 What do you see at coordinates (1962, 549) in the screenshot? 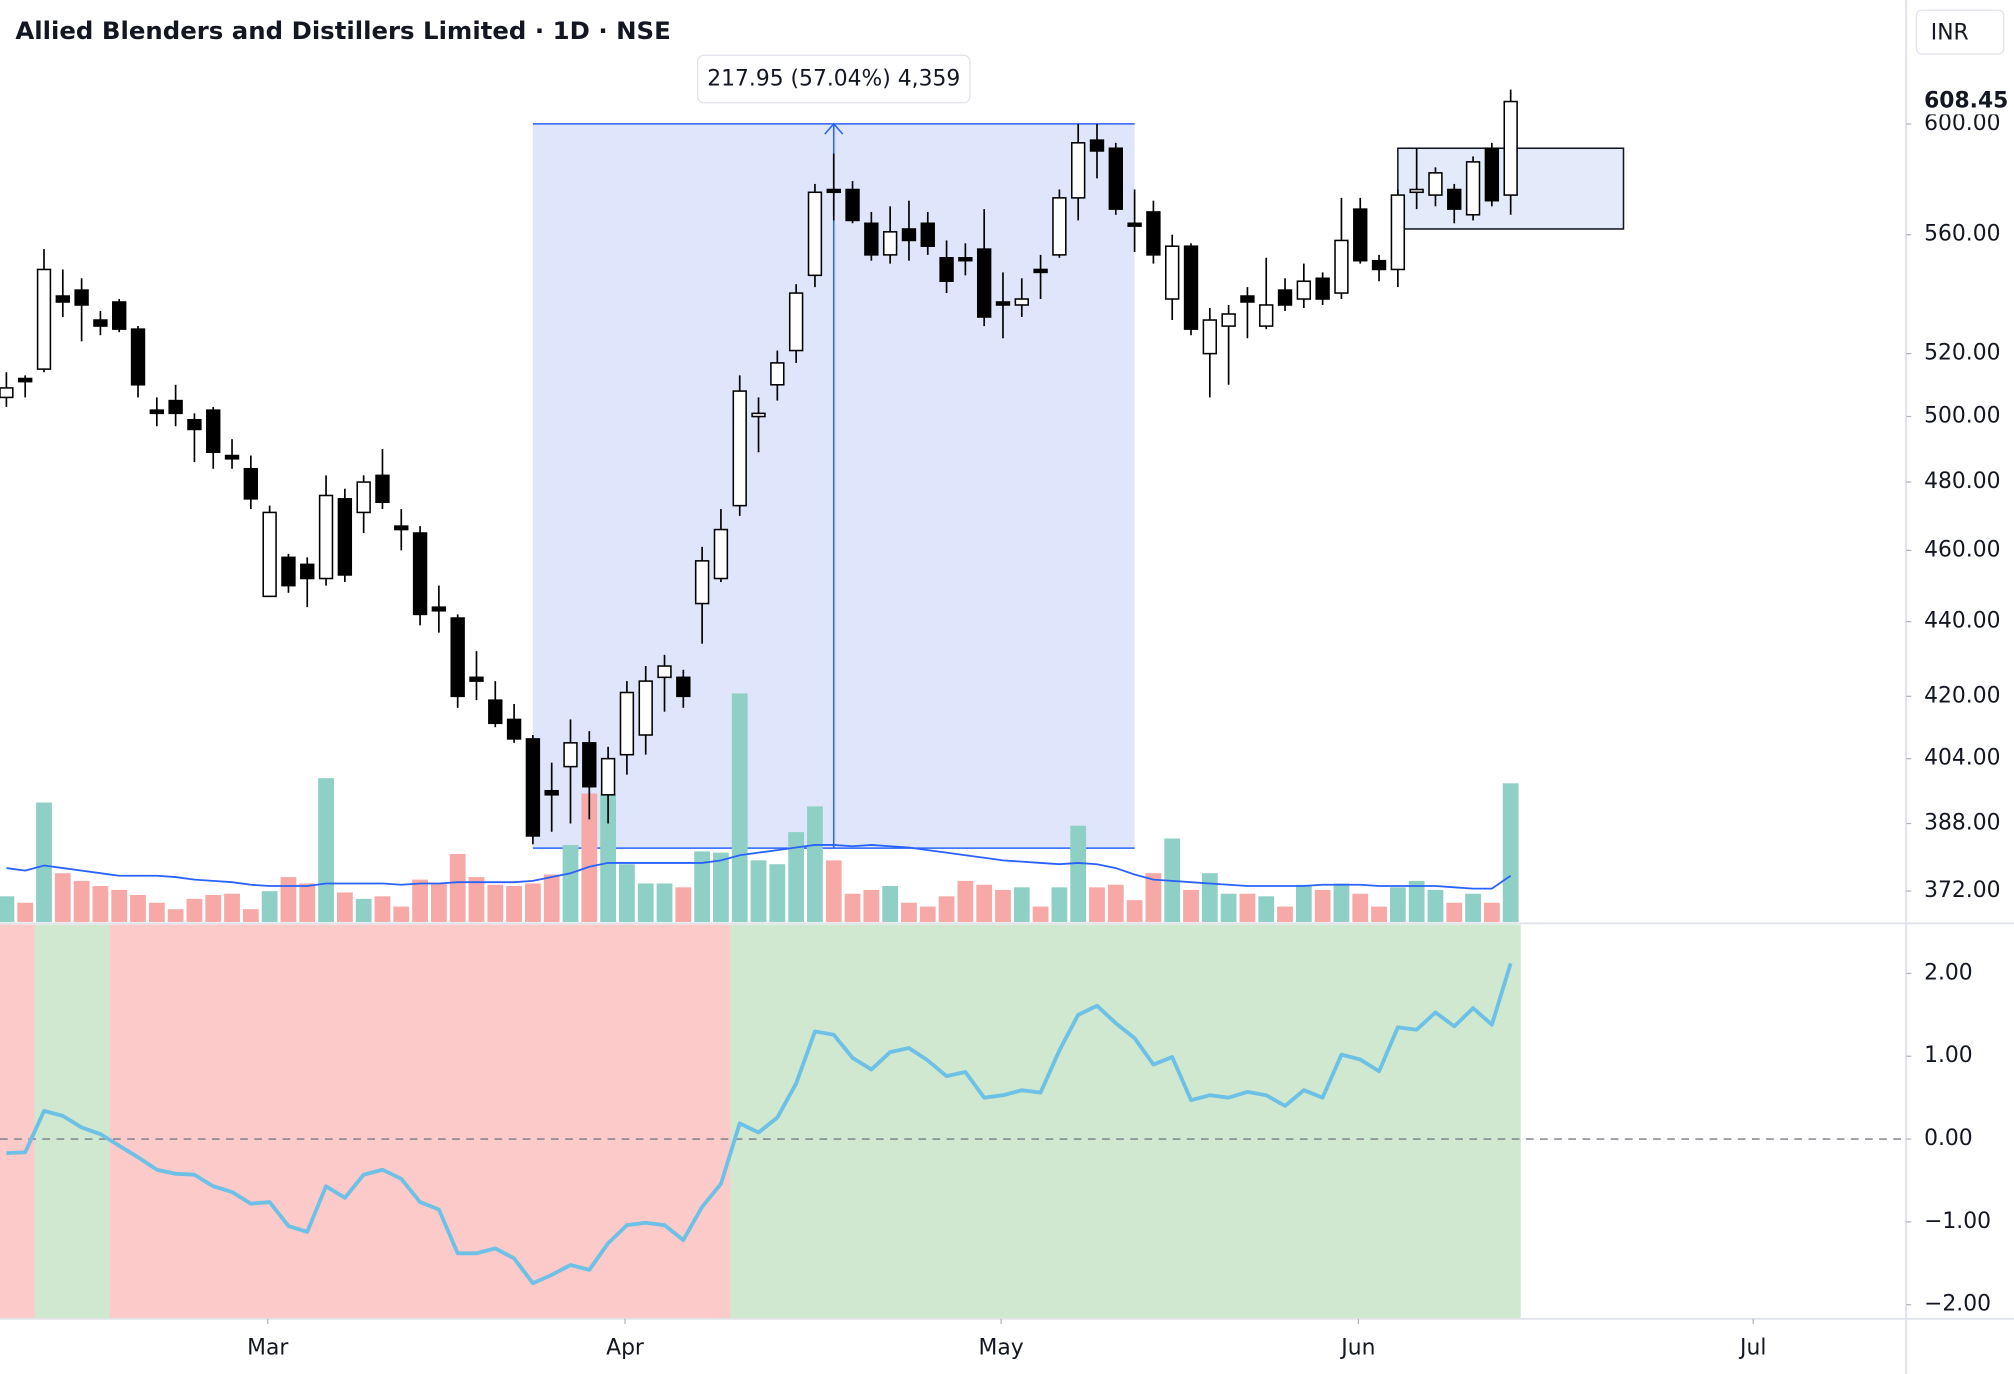
I see `y-tick-label: 460.00` at bounding box center [1962, 549].